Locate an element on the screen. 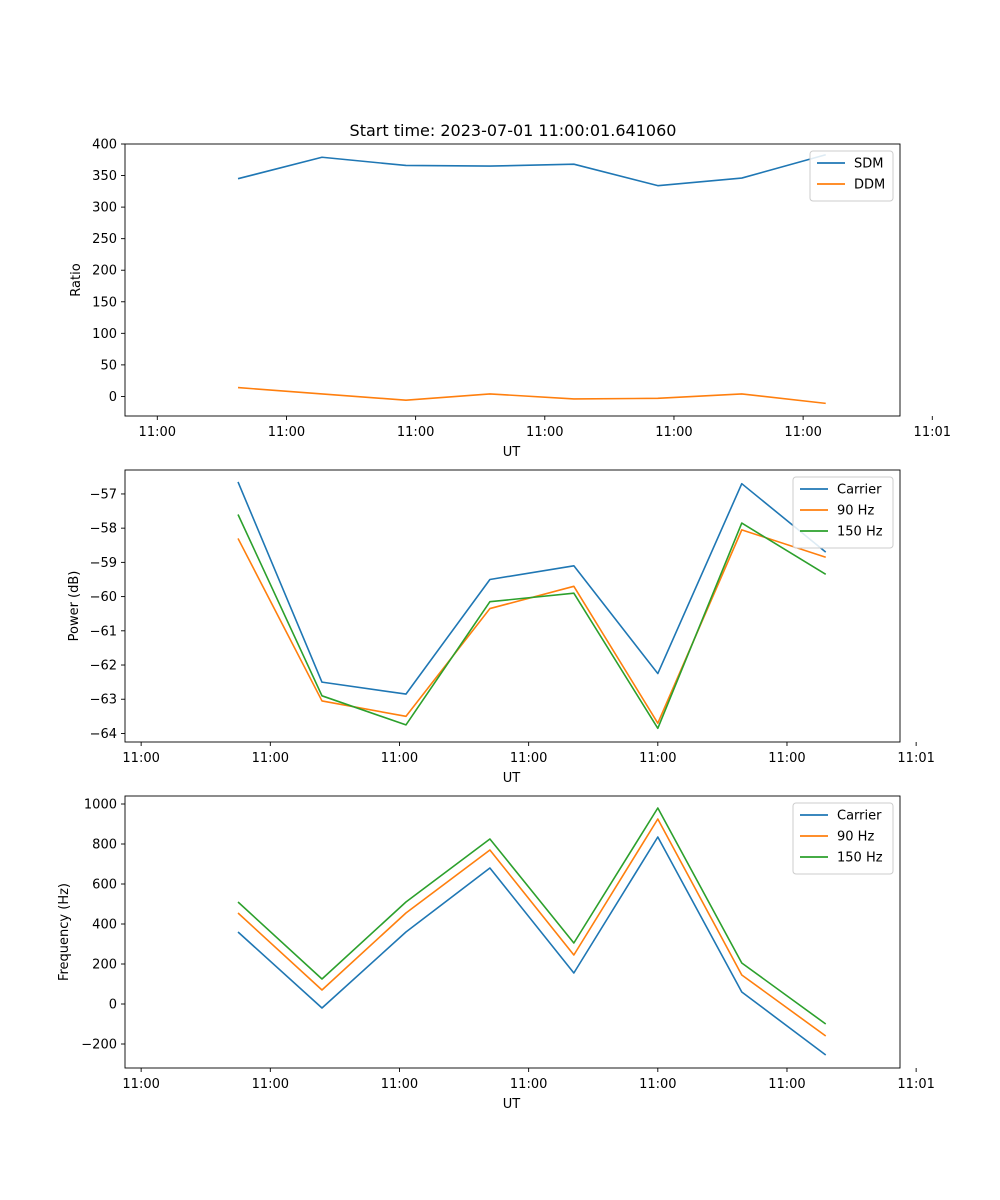 This screenshot has height=1200, width=1000. series-line-sdm is located at coordinates (531, 170).